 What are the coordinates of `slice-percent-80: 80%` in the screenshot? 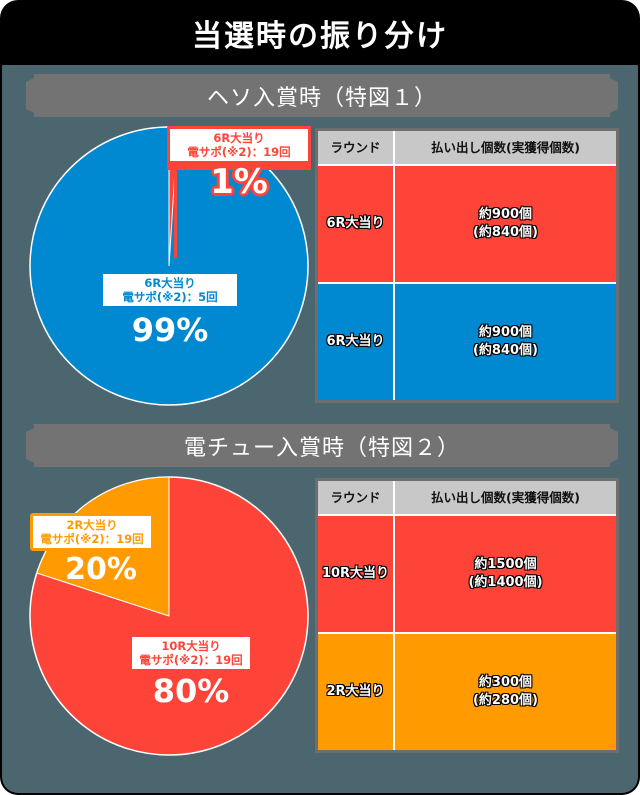 It's located at (191, 691).